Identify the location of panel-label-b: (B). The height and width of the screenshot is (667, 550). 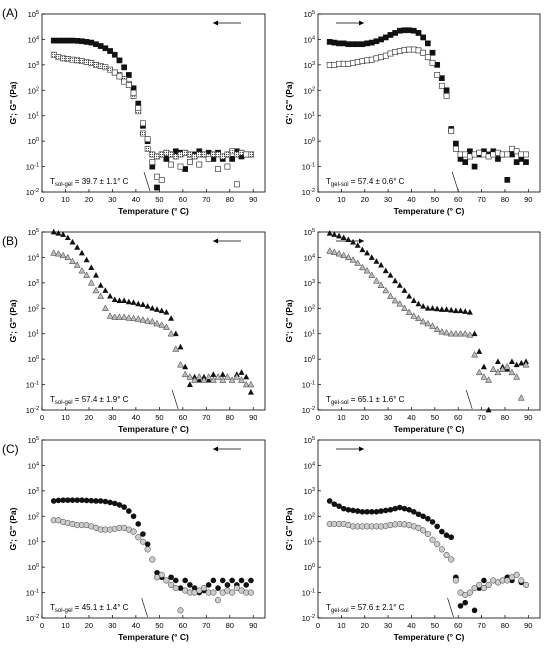
(10, 241).